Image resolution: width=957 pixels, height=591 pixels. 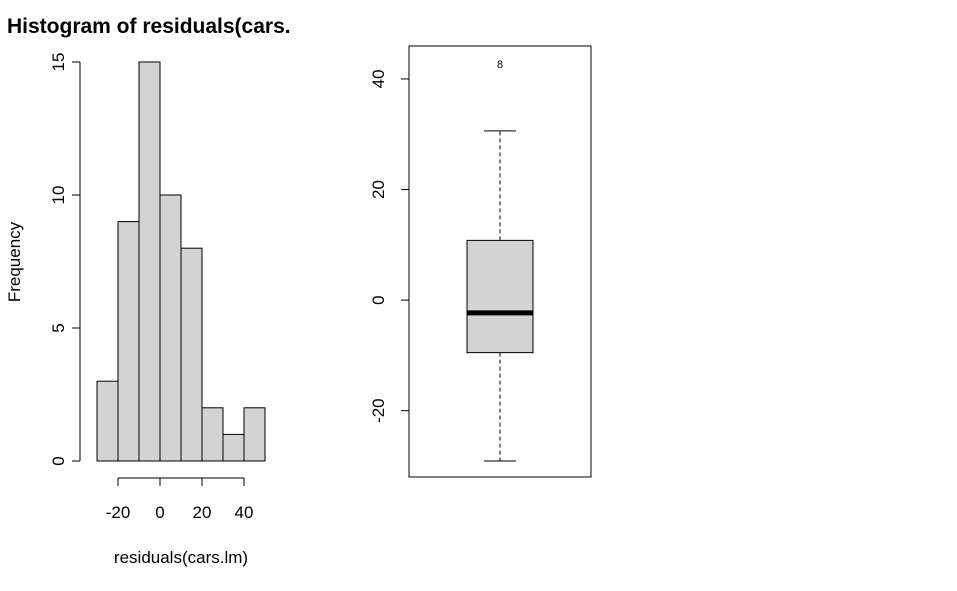 I want to click on boxplot-y-tick-label: -20, so click(x=378, y=410).